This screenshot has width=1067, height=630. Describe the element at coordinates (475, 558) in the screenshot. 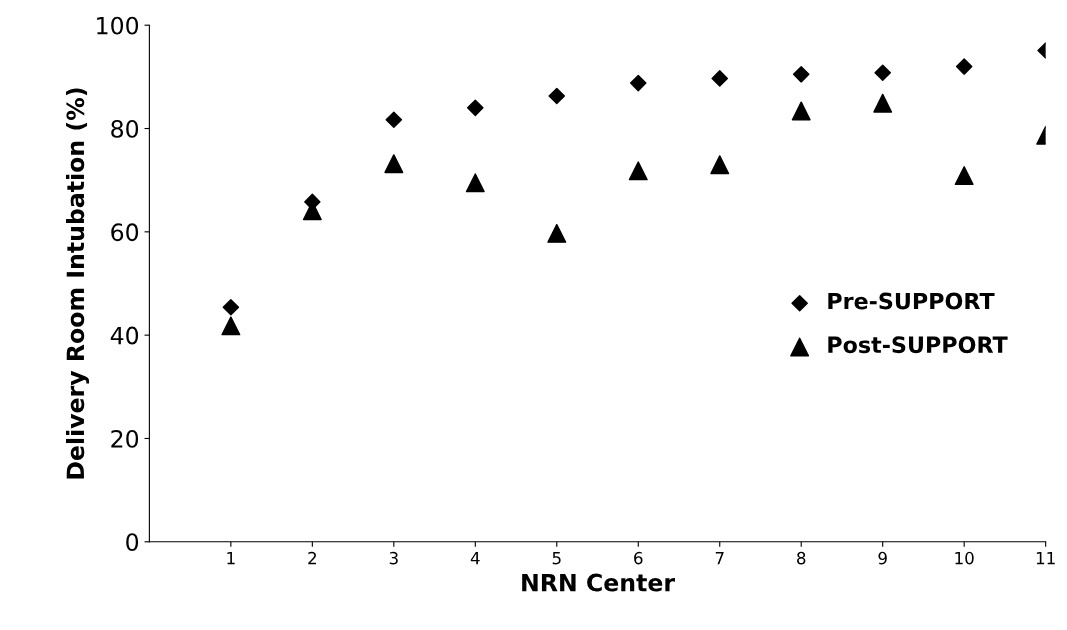

I see `x-tick-label: 4` at that location.